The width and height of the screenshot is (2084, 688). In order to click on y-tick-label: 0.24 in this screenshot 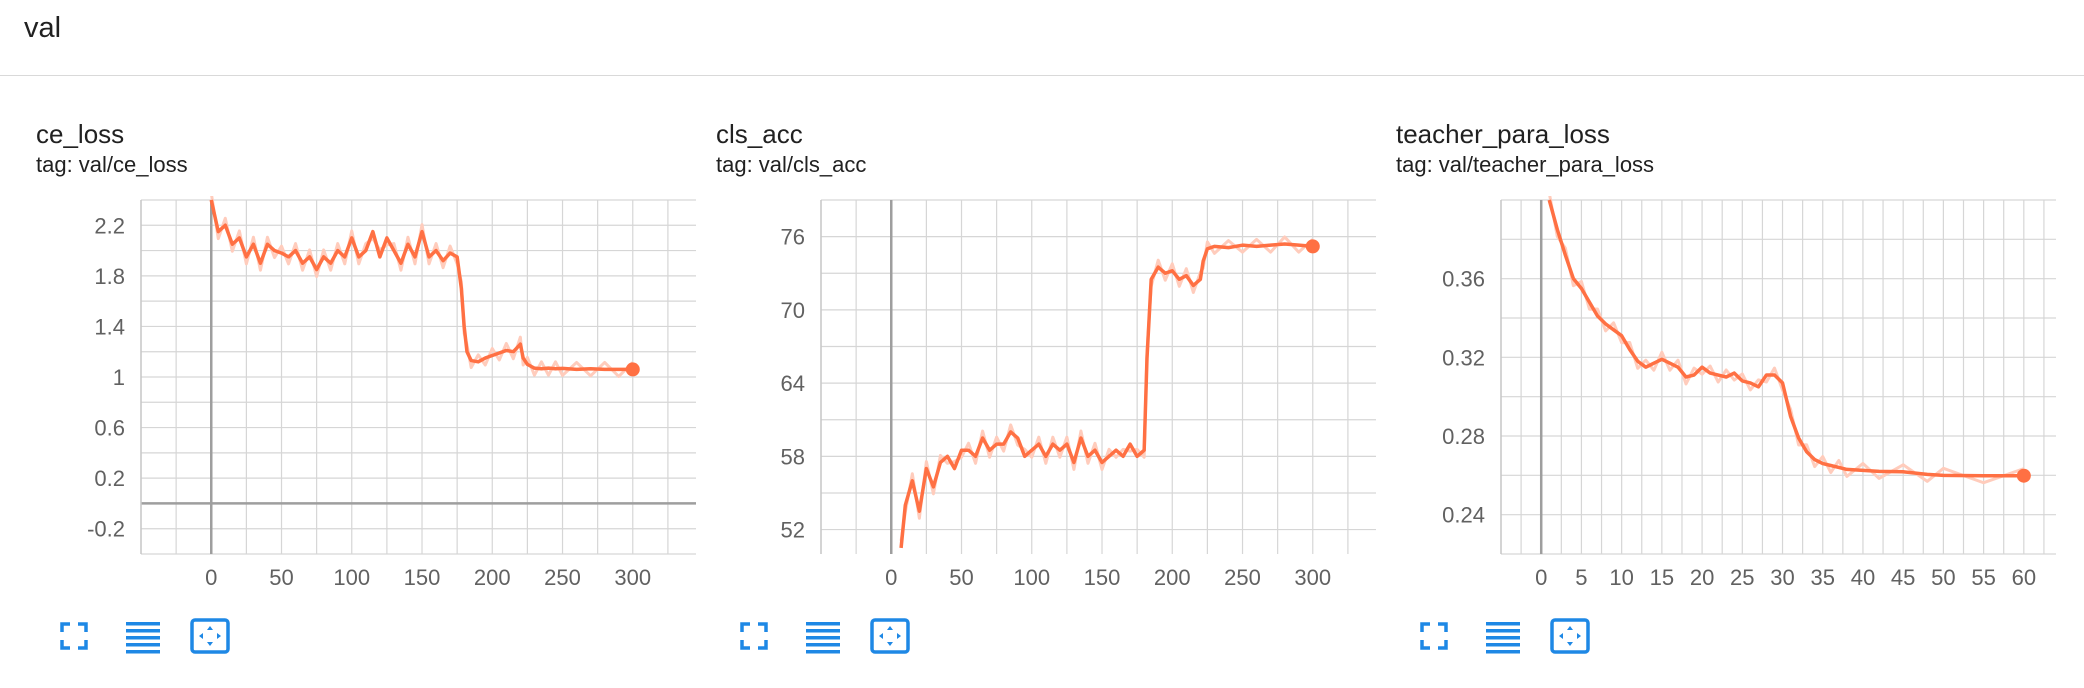, I will do `click(1463, 515)`.